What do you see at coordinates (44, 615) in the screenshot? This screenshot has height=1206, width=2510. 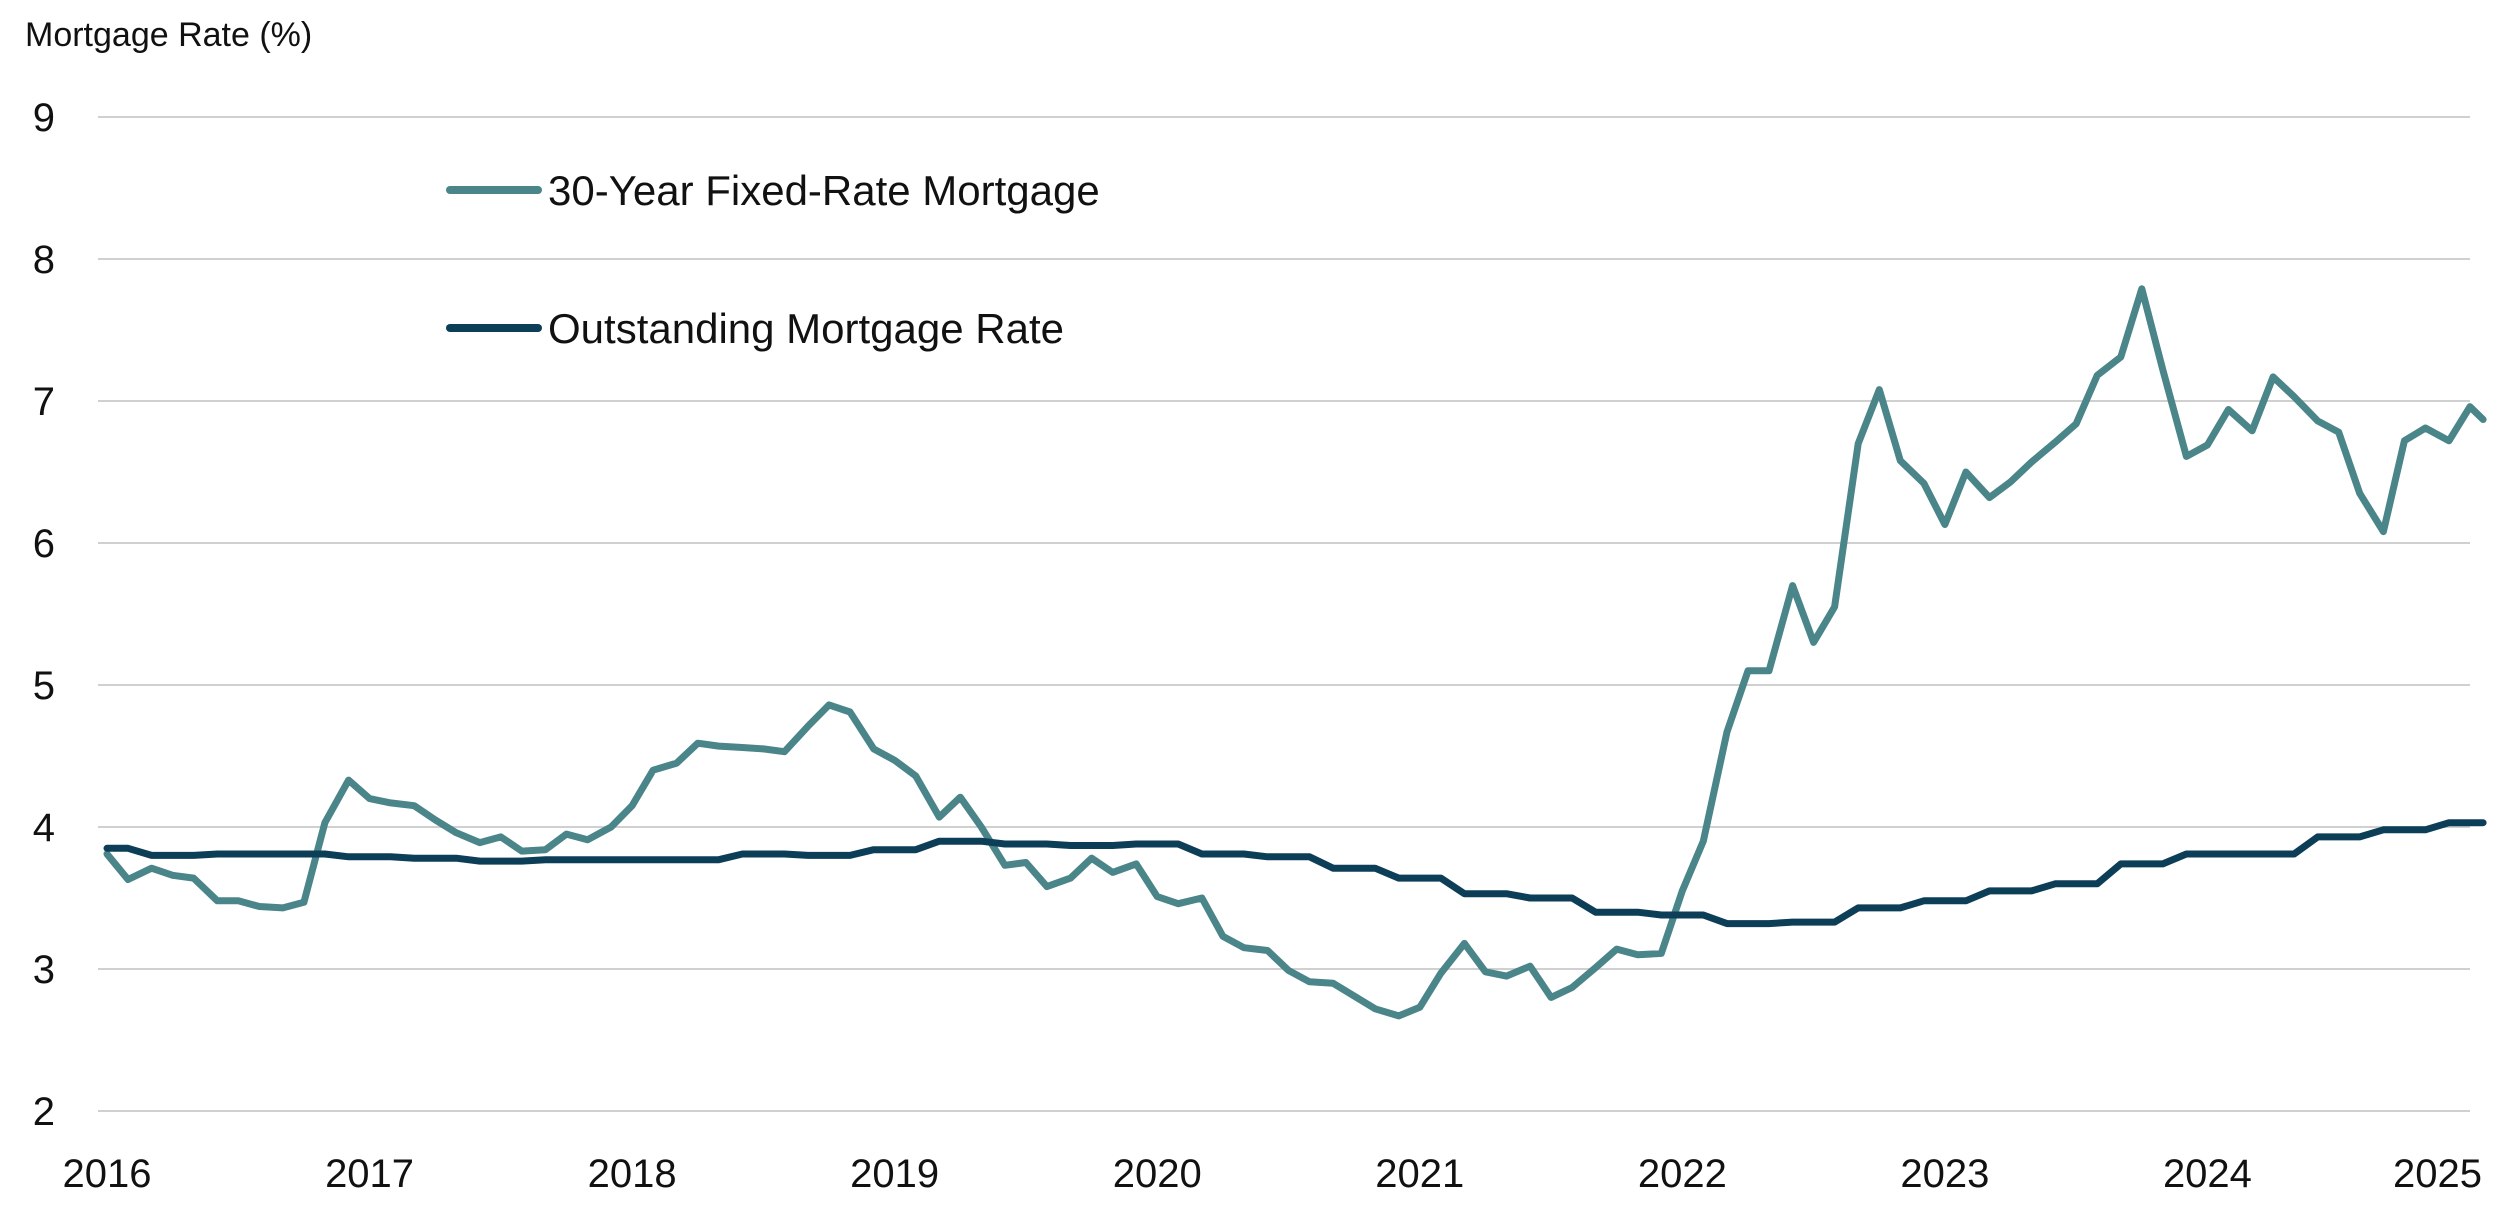 I see `y-axis-ticks: 2 3 4 5 6 7 8 9` at bounding box center [44, 615].